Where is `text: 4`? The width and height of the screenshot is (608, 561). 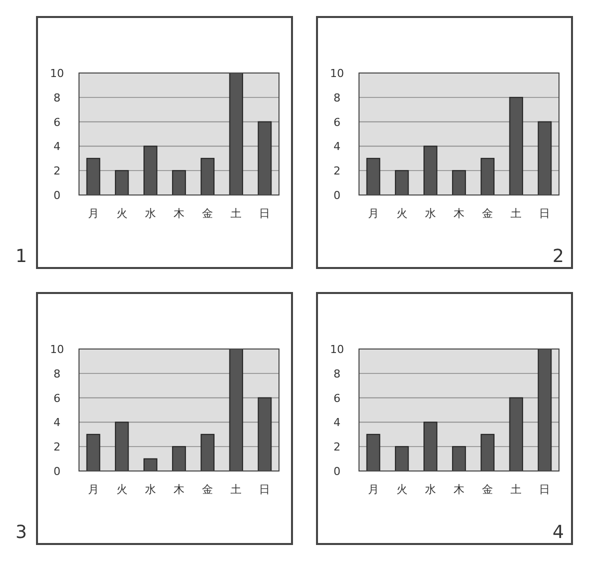 text: 4 is located at coordinates (558, 532).